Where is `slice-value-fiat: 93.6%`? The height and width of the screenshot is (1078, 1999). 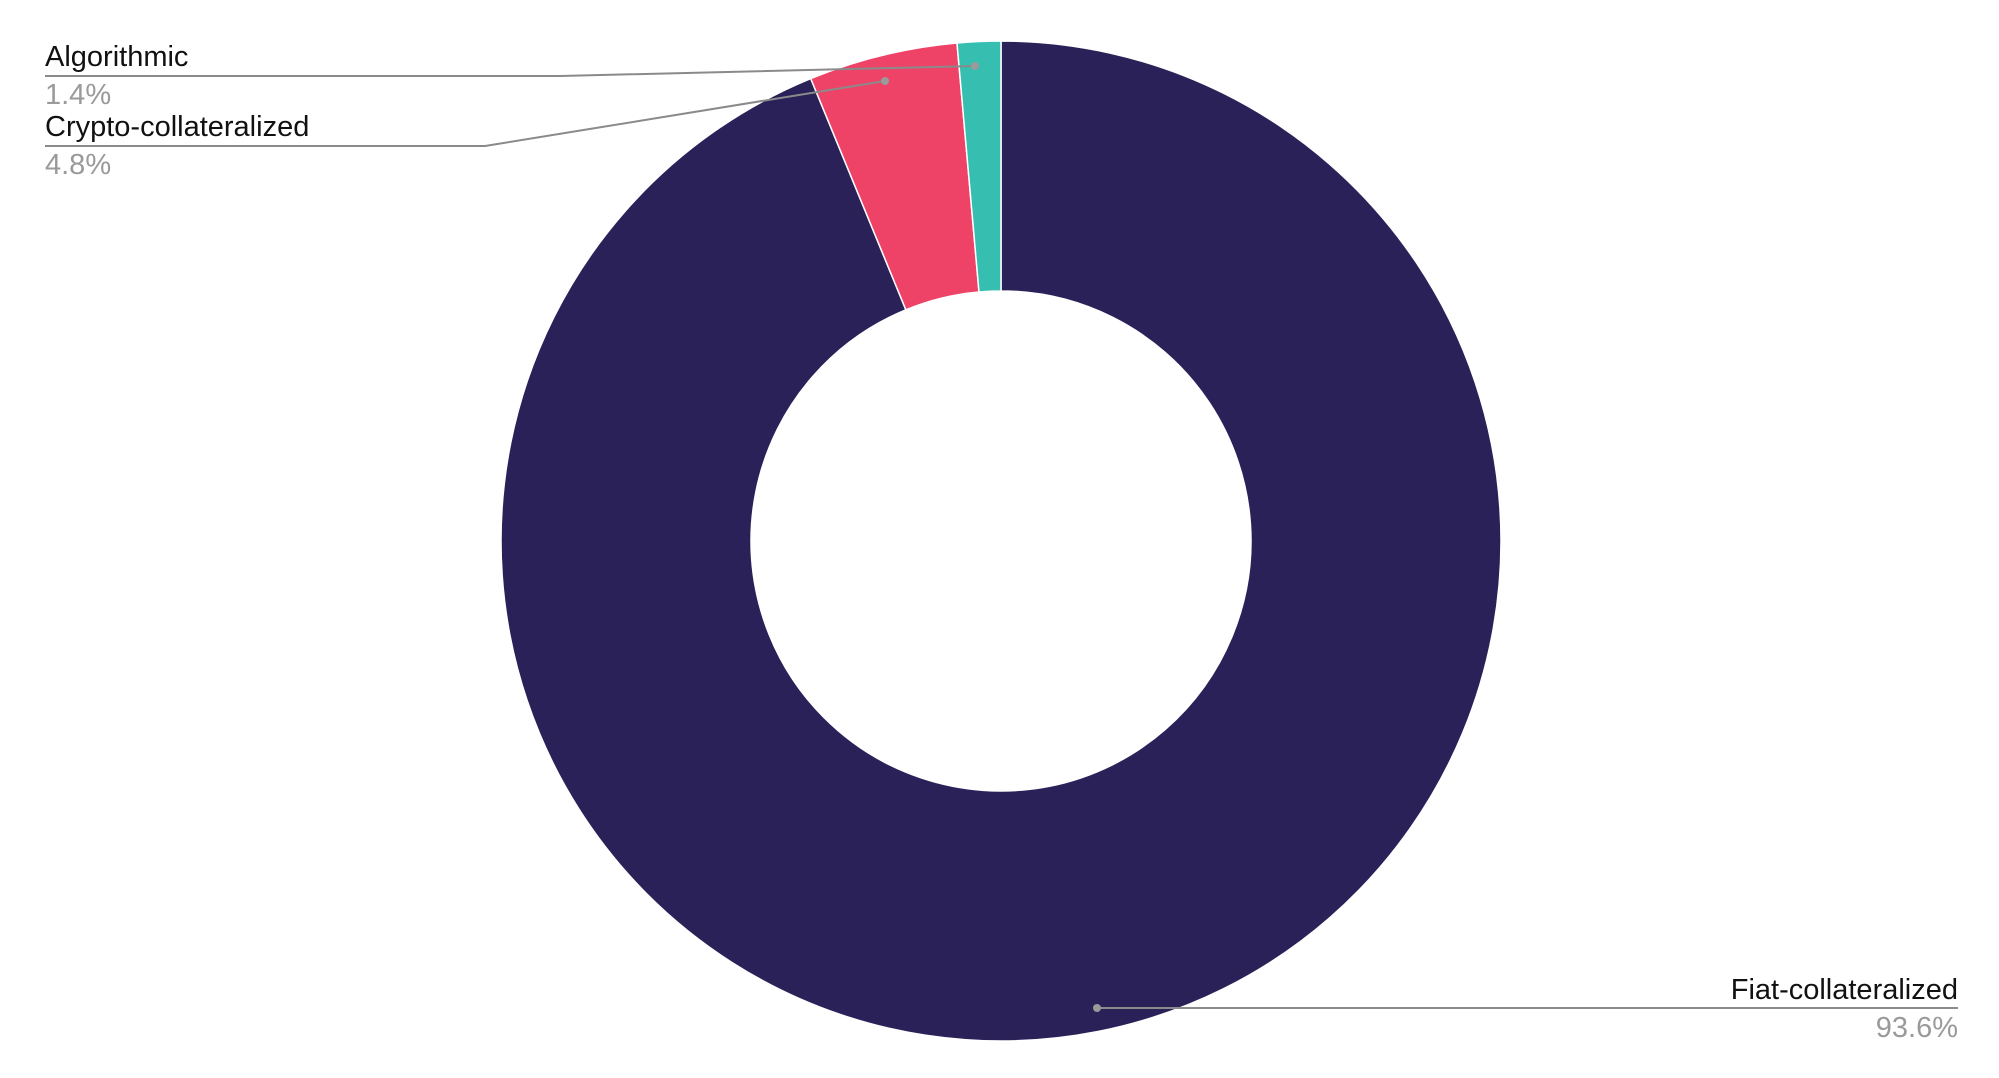 slice-value-fiat: 93.6% is located at coordinates (1917, 1028).